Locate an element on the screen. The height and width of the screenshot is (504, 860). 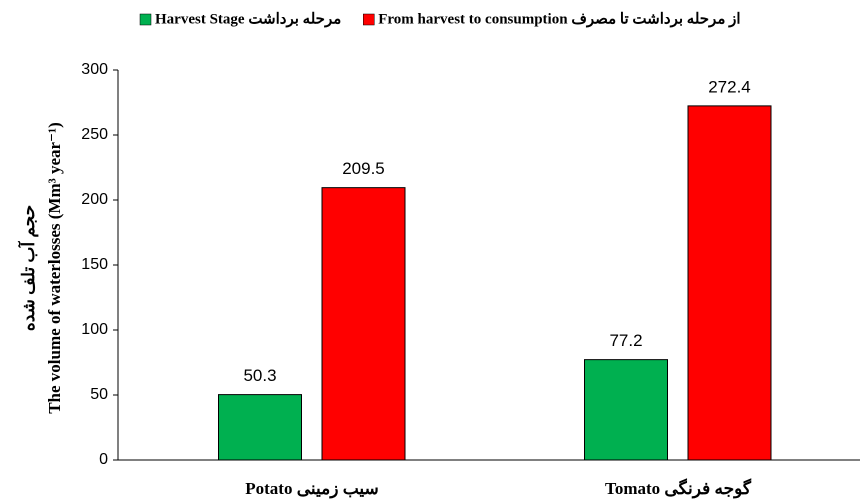
y-tick-label: 200 is located at coordinates (94, 199).